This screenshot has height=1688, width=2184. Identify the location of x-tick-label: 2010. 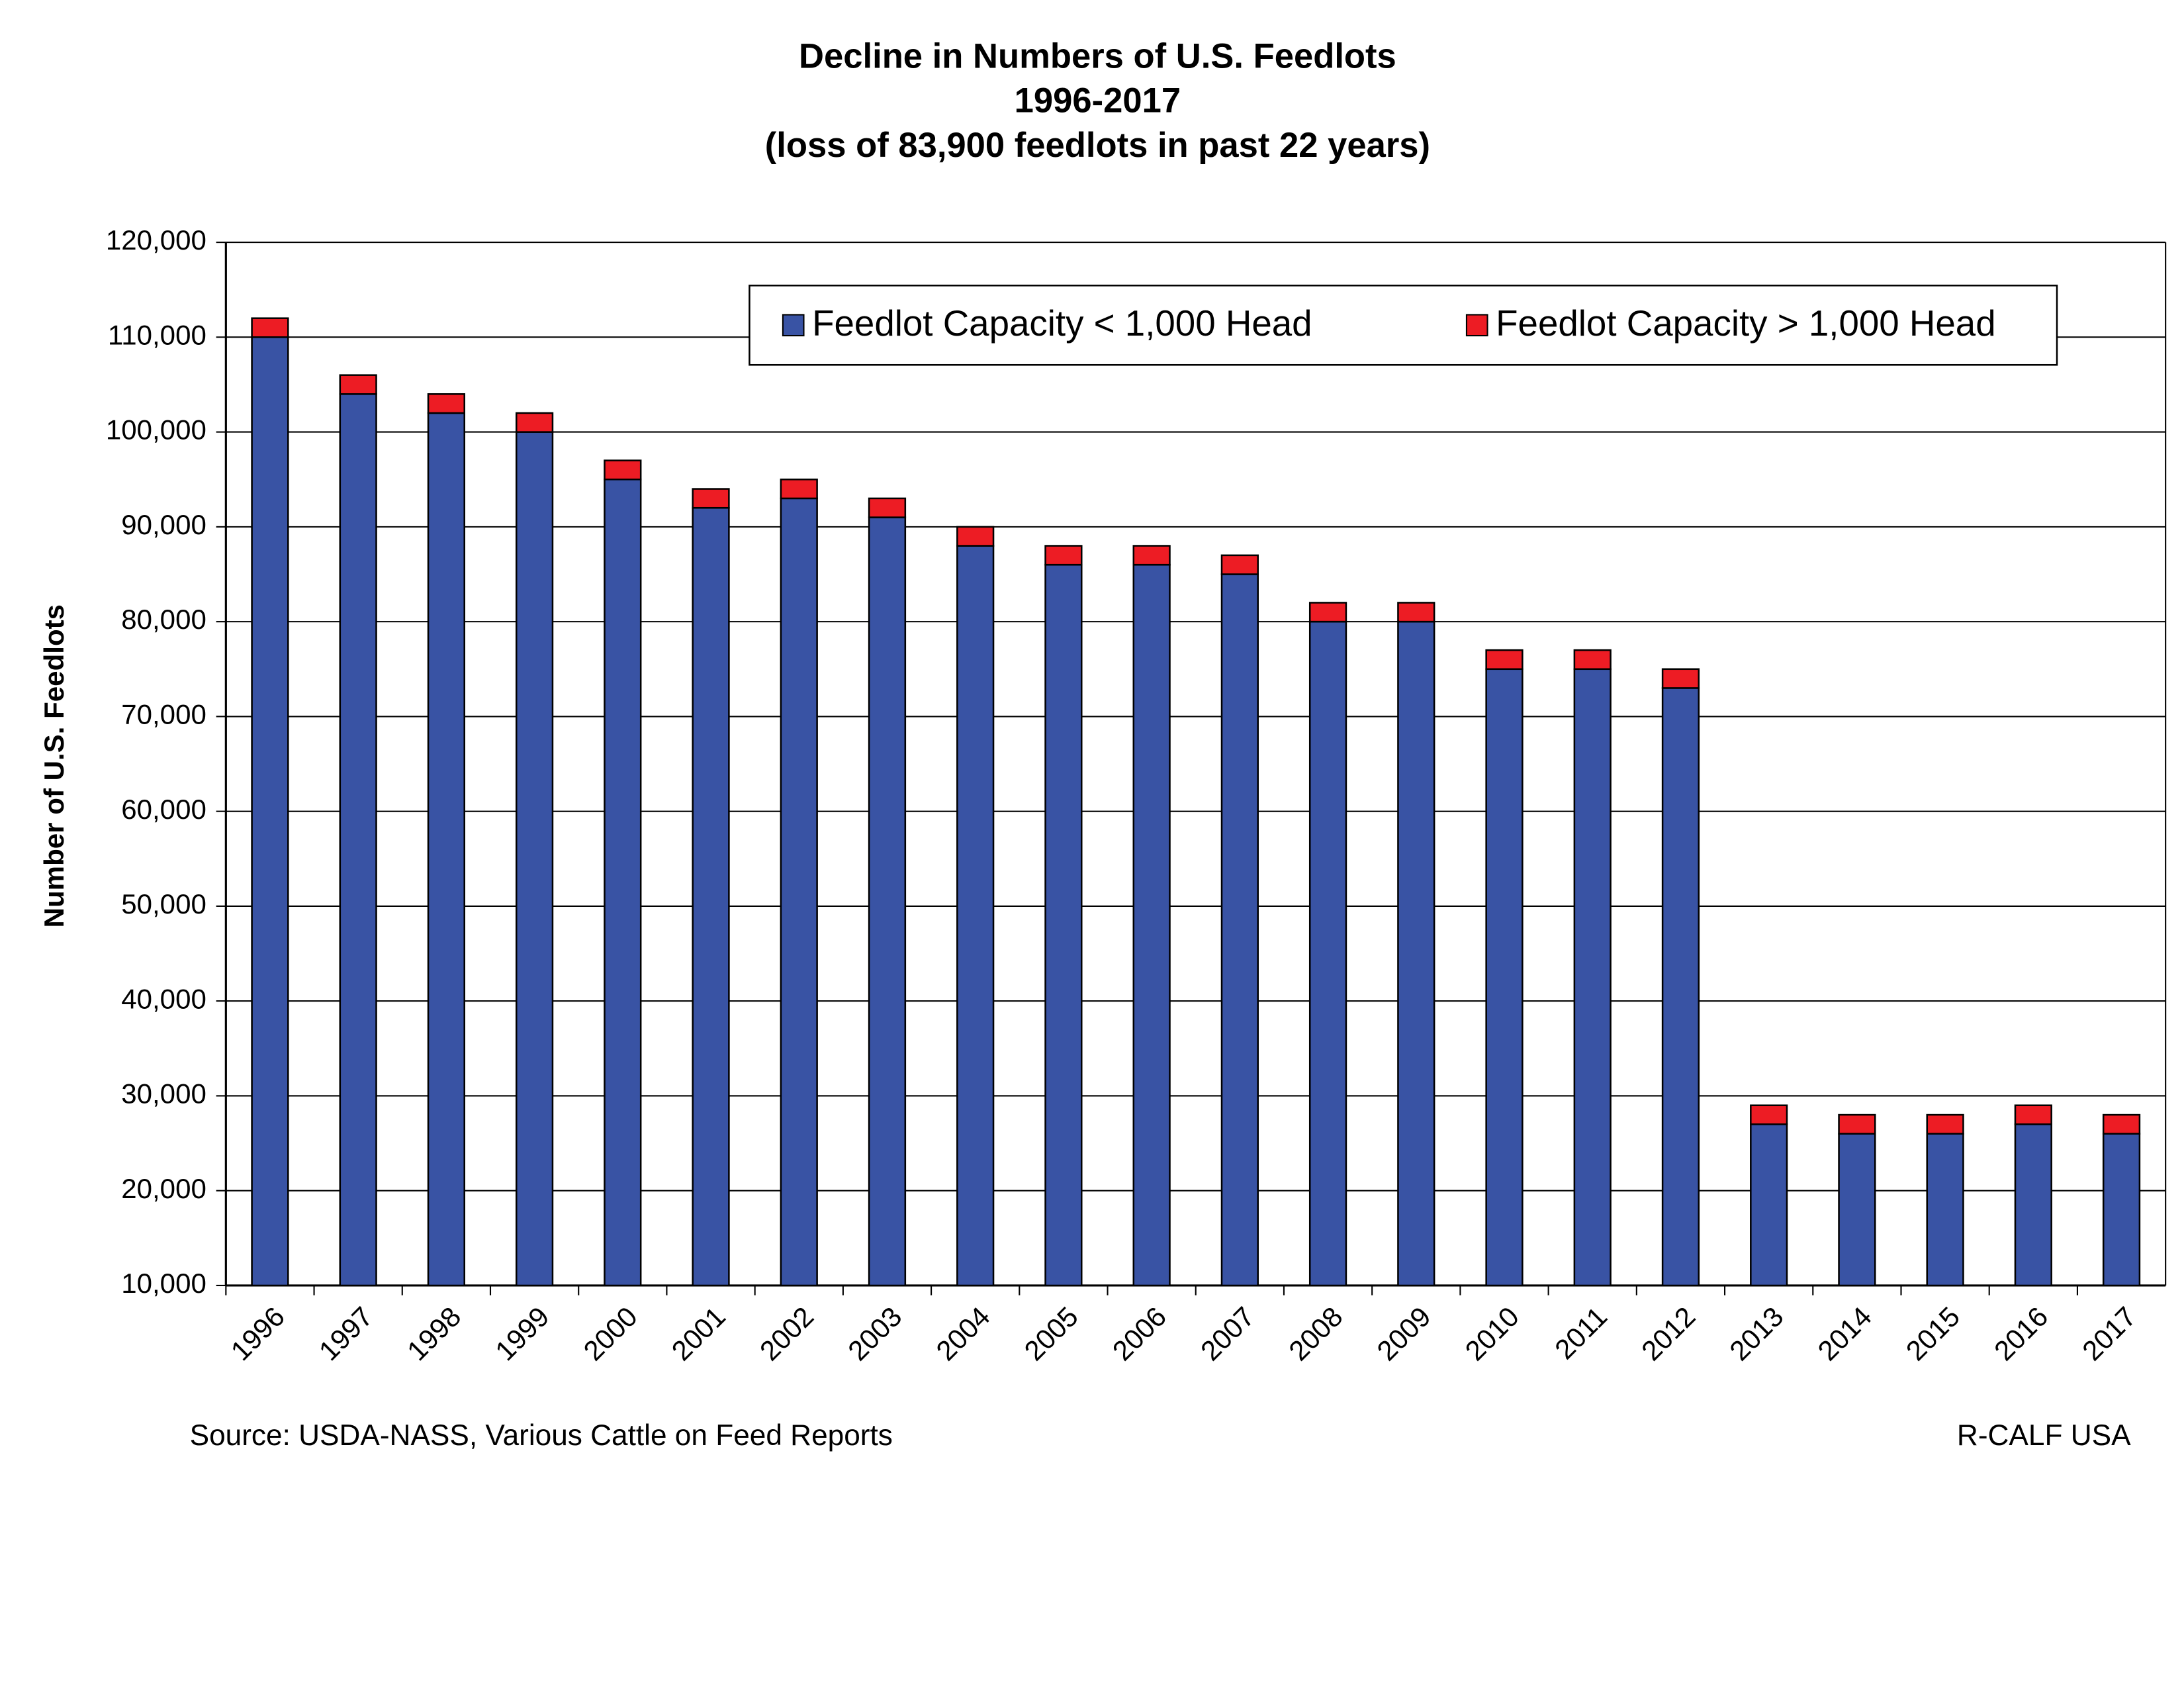
(1492, 1333).